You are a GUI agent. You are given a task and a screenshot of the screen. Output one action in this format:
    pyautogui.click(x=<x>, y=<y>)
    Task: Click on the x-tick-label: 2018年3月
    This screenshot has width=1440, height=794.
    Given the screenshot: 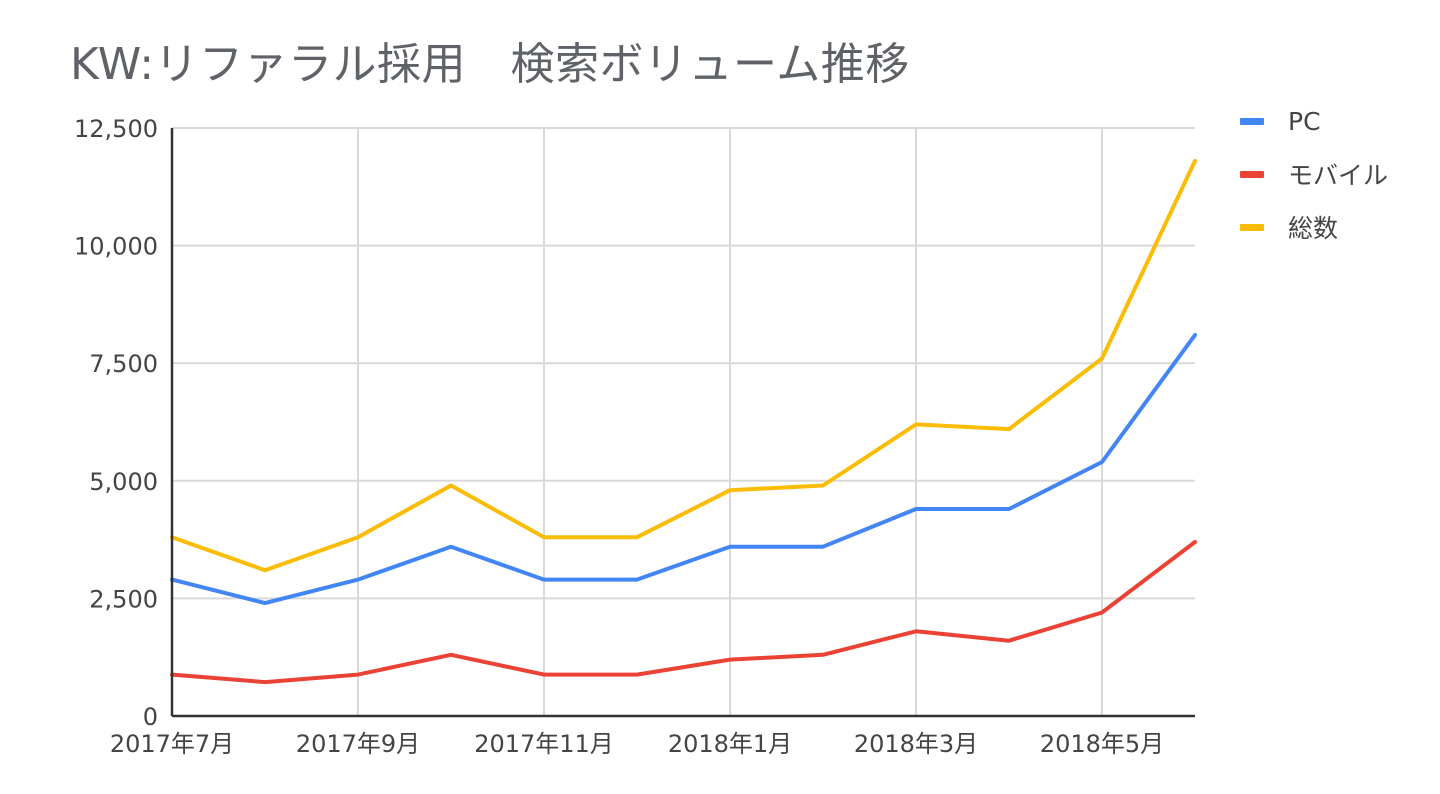 What is the action you would take?
    pyautogui.click(x=916, y=744)
    